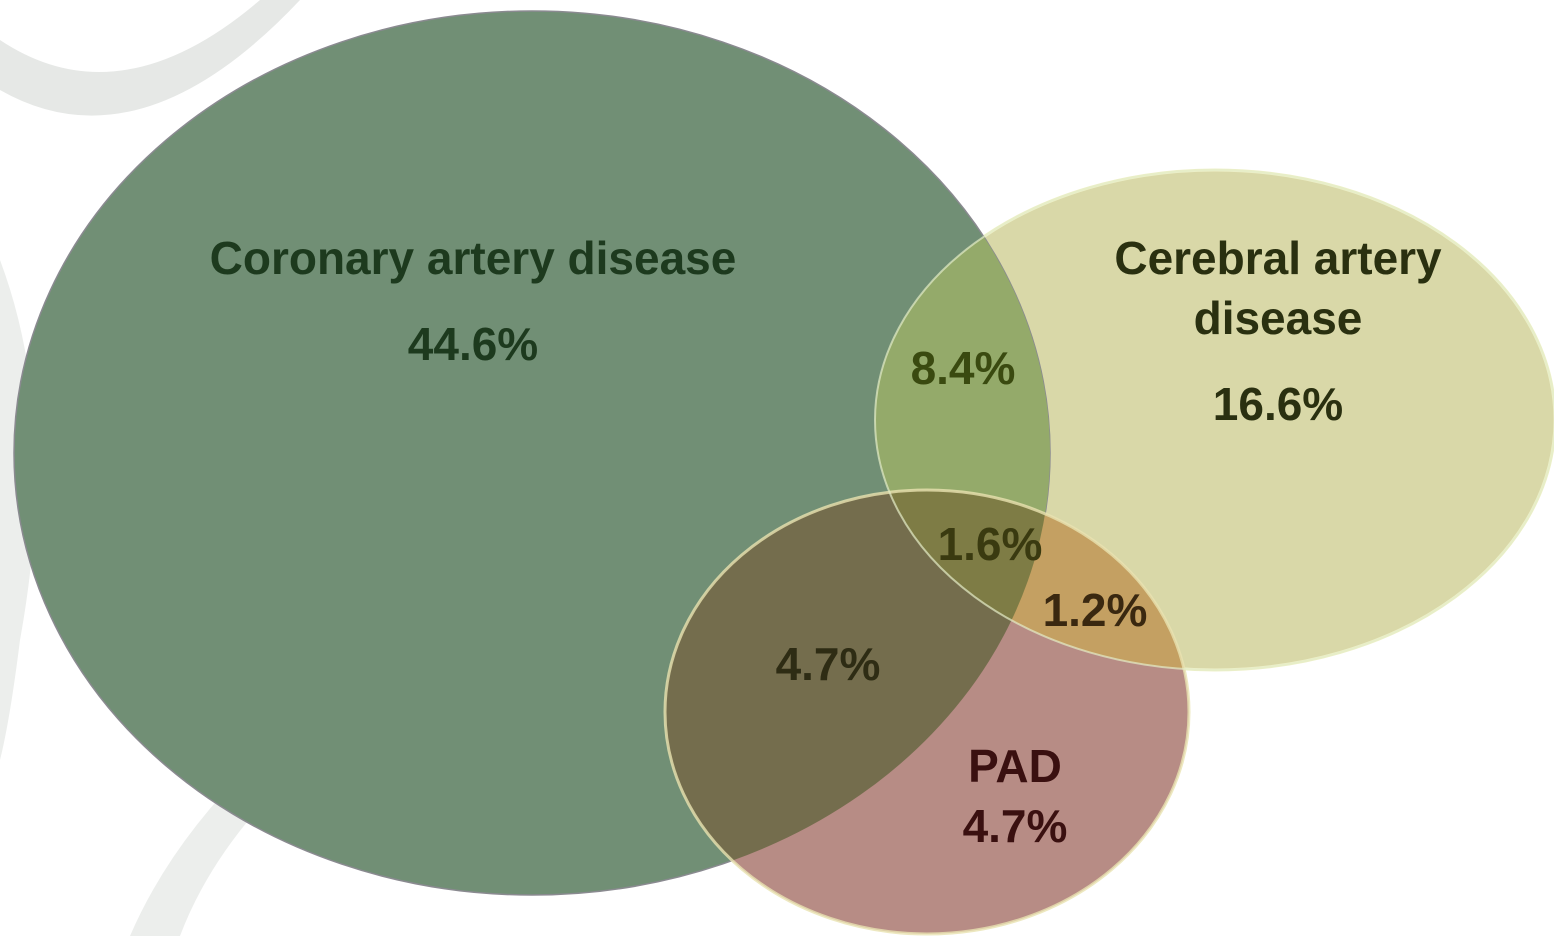  I want to click on overlap-value: 1.2%, so click(1095, 610).